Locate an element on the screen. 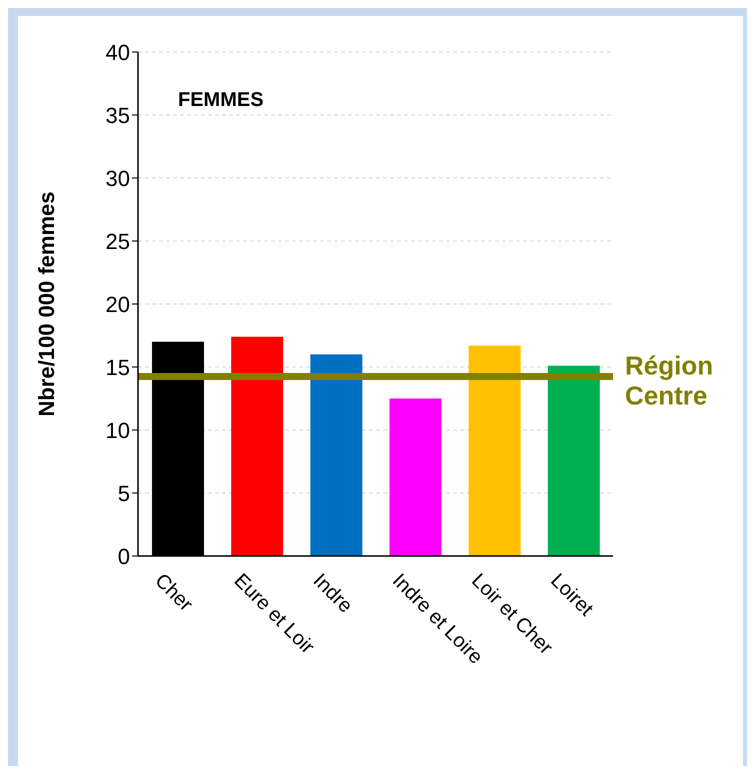 The image size is (755, 774). y-tick-label: 5 is located at coordinates (124, 493).